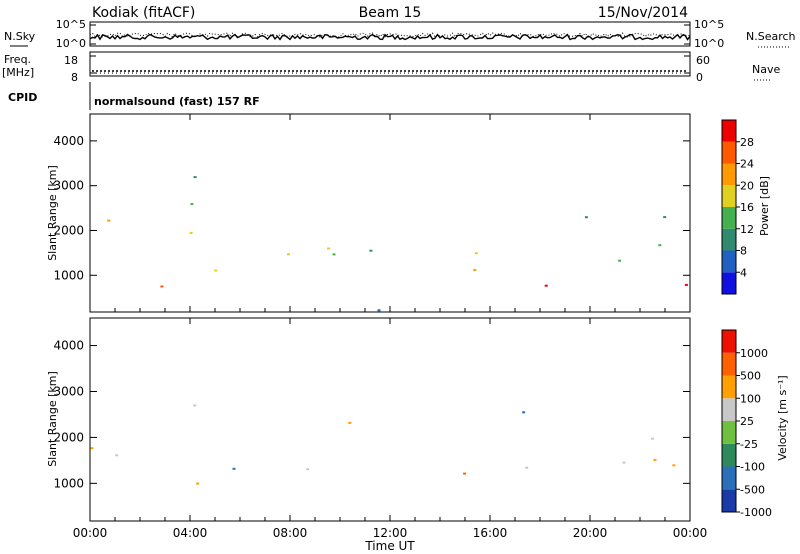 The height and width of the screenshot is (554, 800). I want to click on freq-label: Freq., so click(17, 59).